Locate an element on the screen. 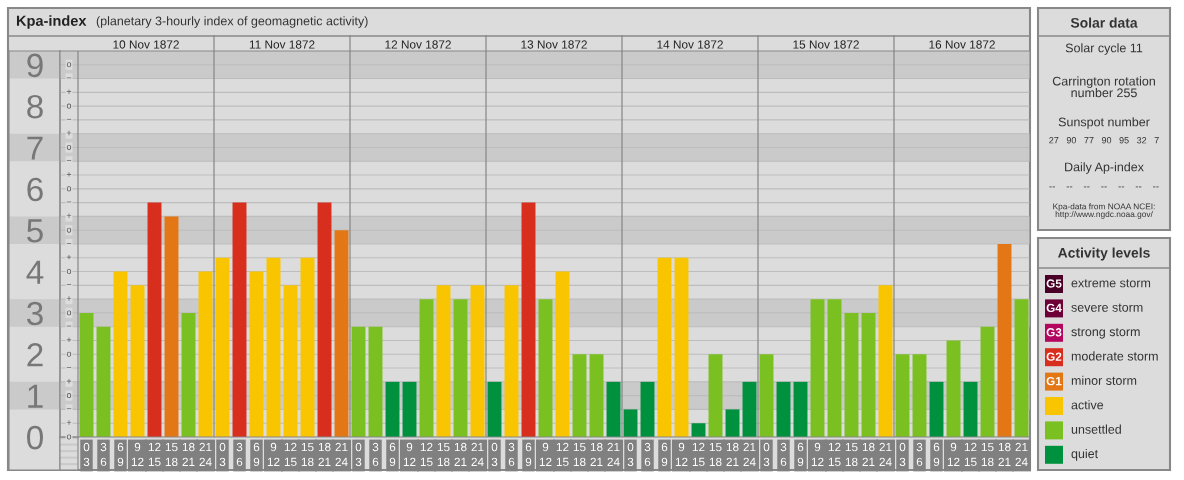 This screenshot has width=1184, height=480. chart-subtitle: (planetary 3-hourly index of geomagnetic activity) is located at coordinates (232, 22).